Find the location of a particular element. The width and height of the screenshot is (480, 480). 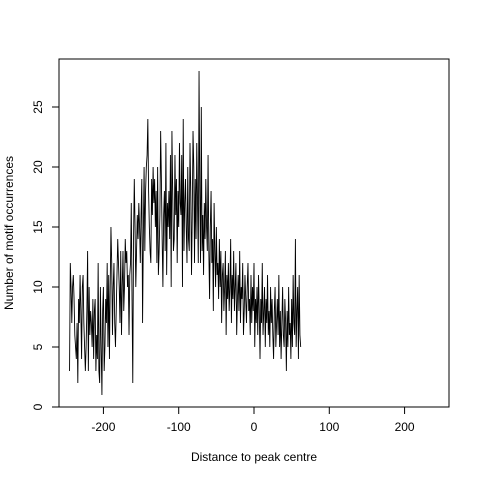

x-tick-label: 200 is located at coordinates (405, 427).